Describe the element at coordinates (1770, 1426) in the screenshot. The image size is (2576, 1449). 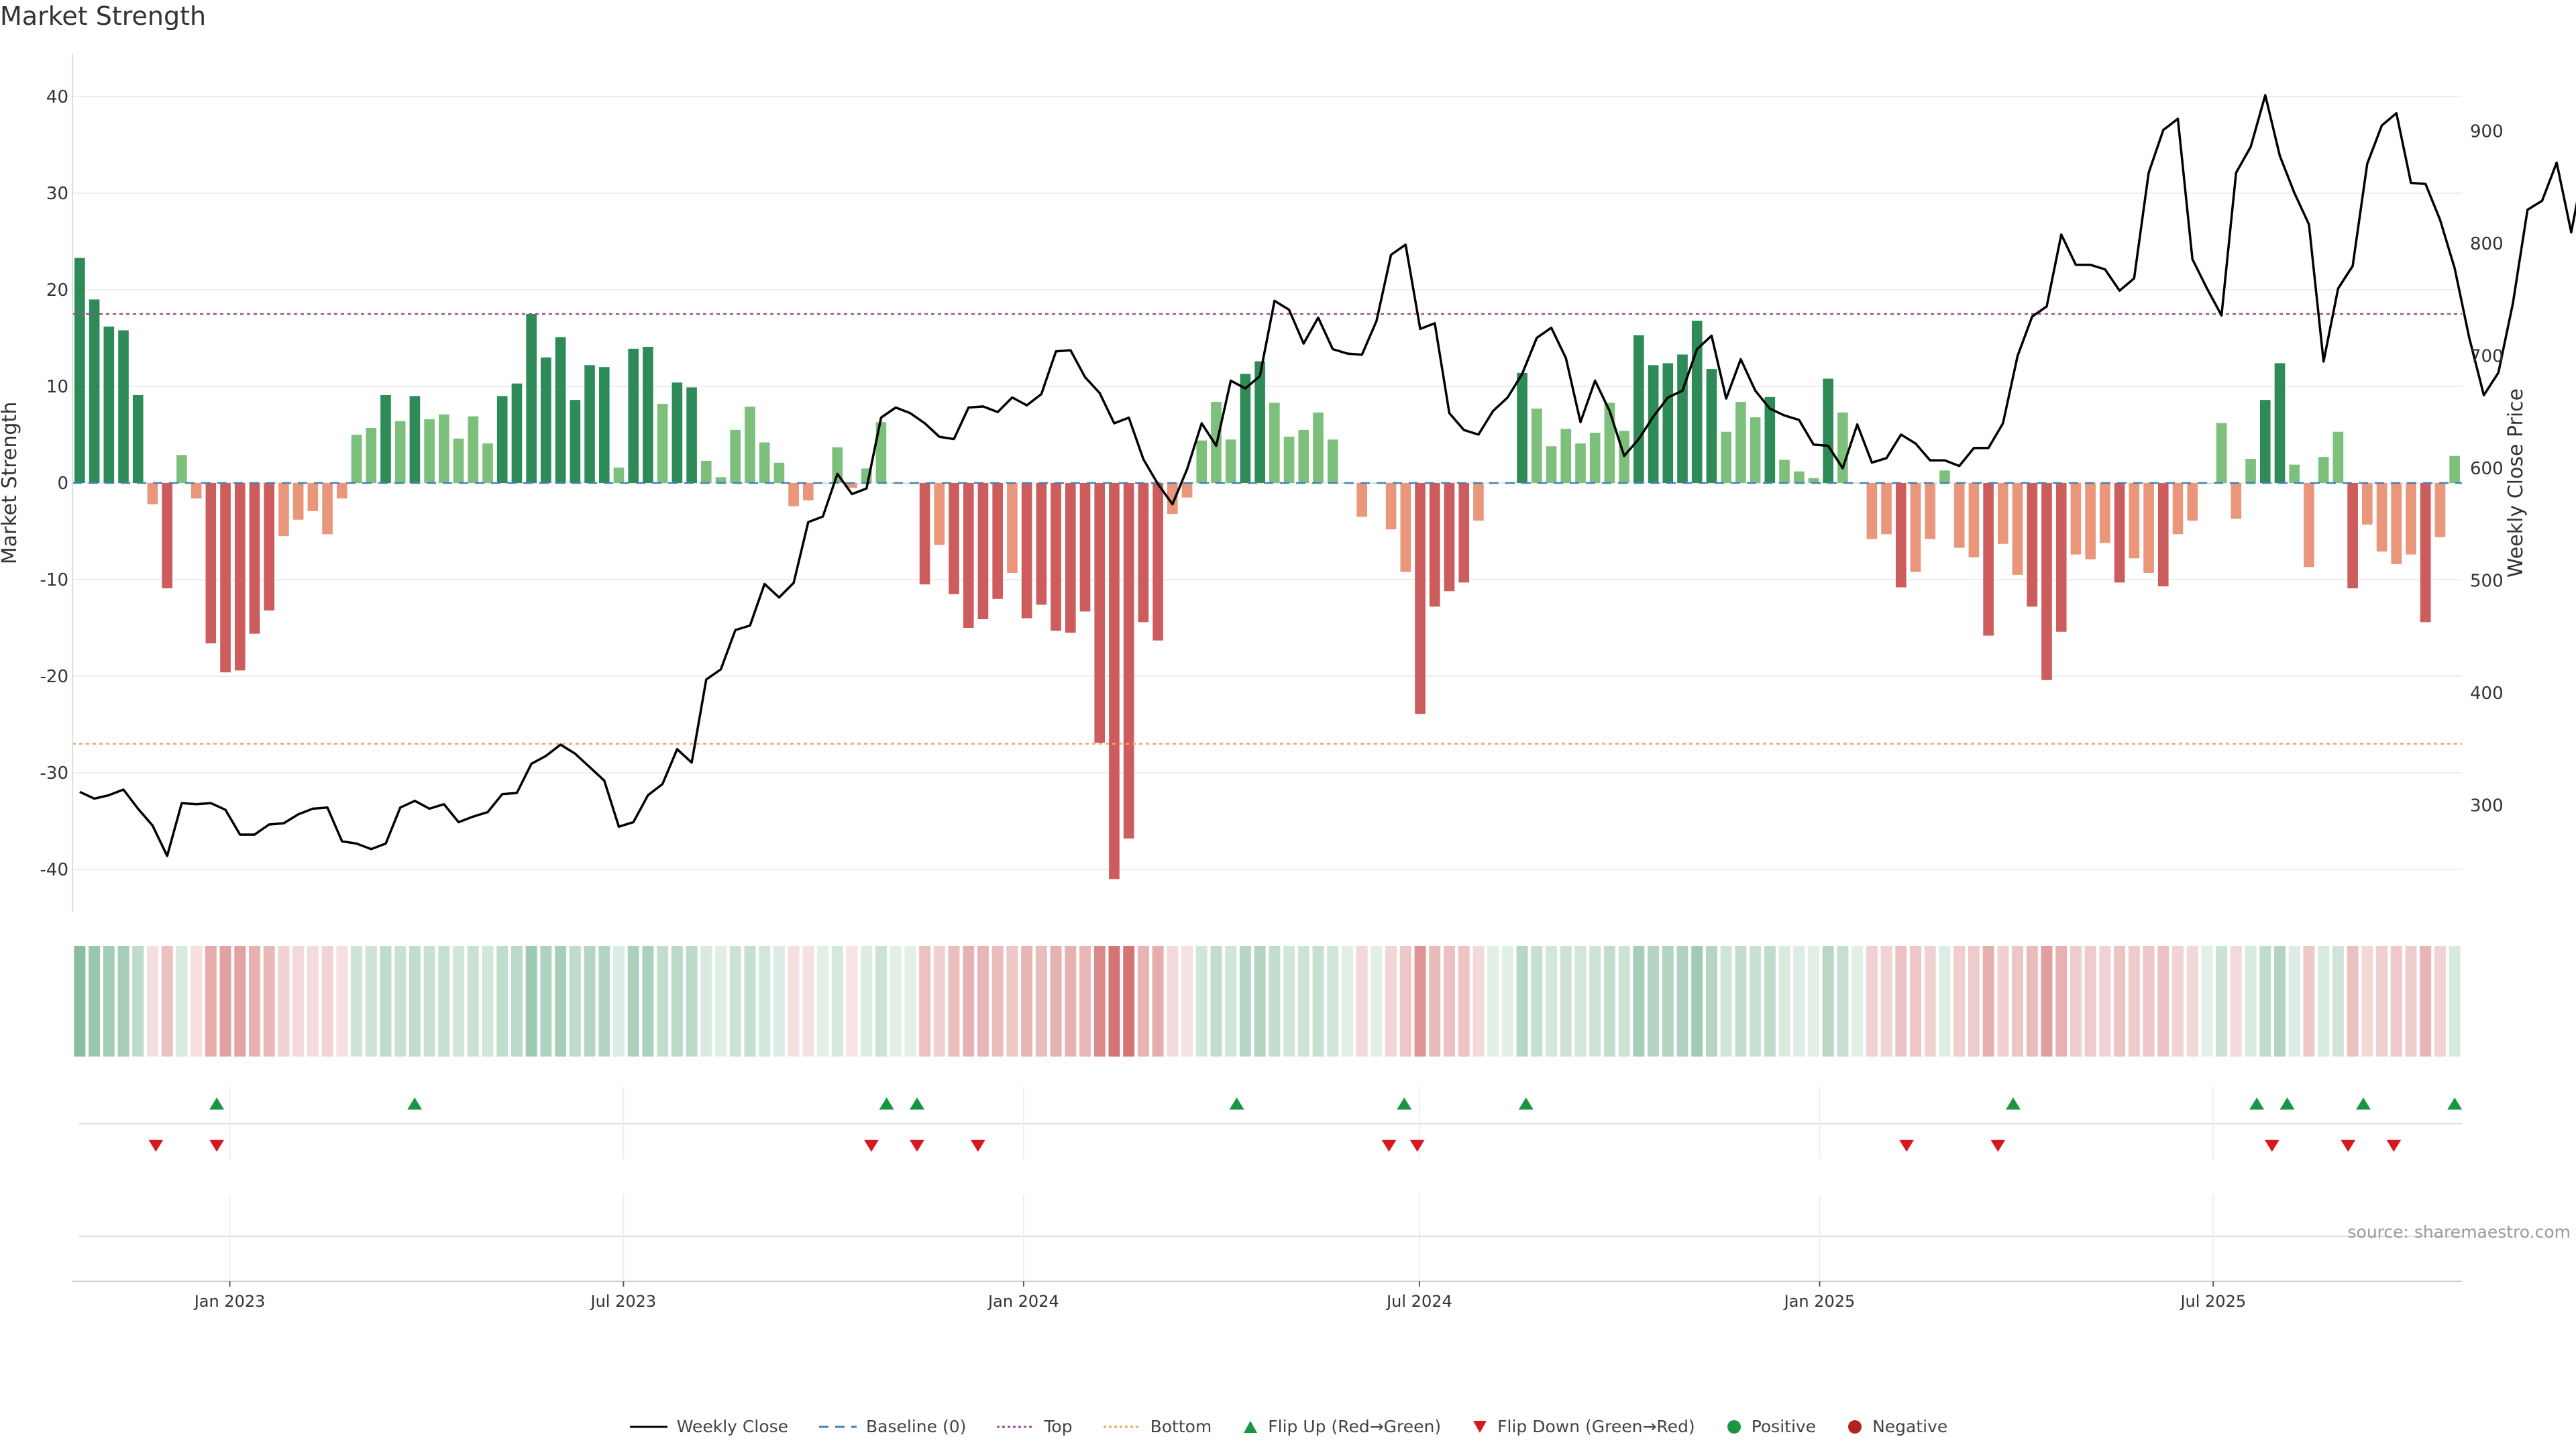
I see `legend-item-positive: Positive` at that location.